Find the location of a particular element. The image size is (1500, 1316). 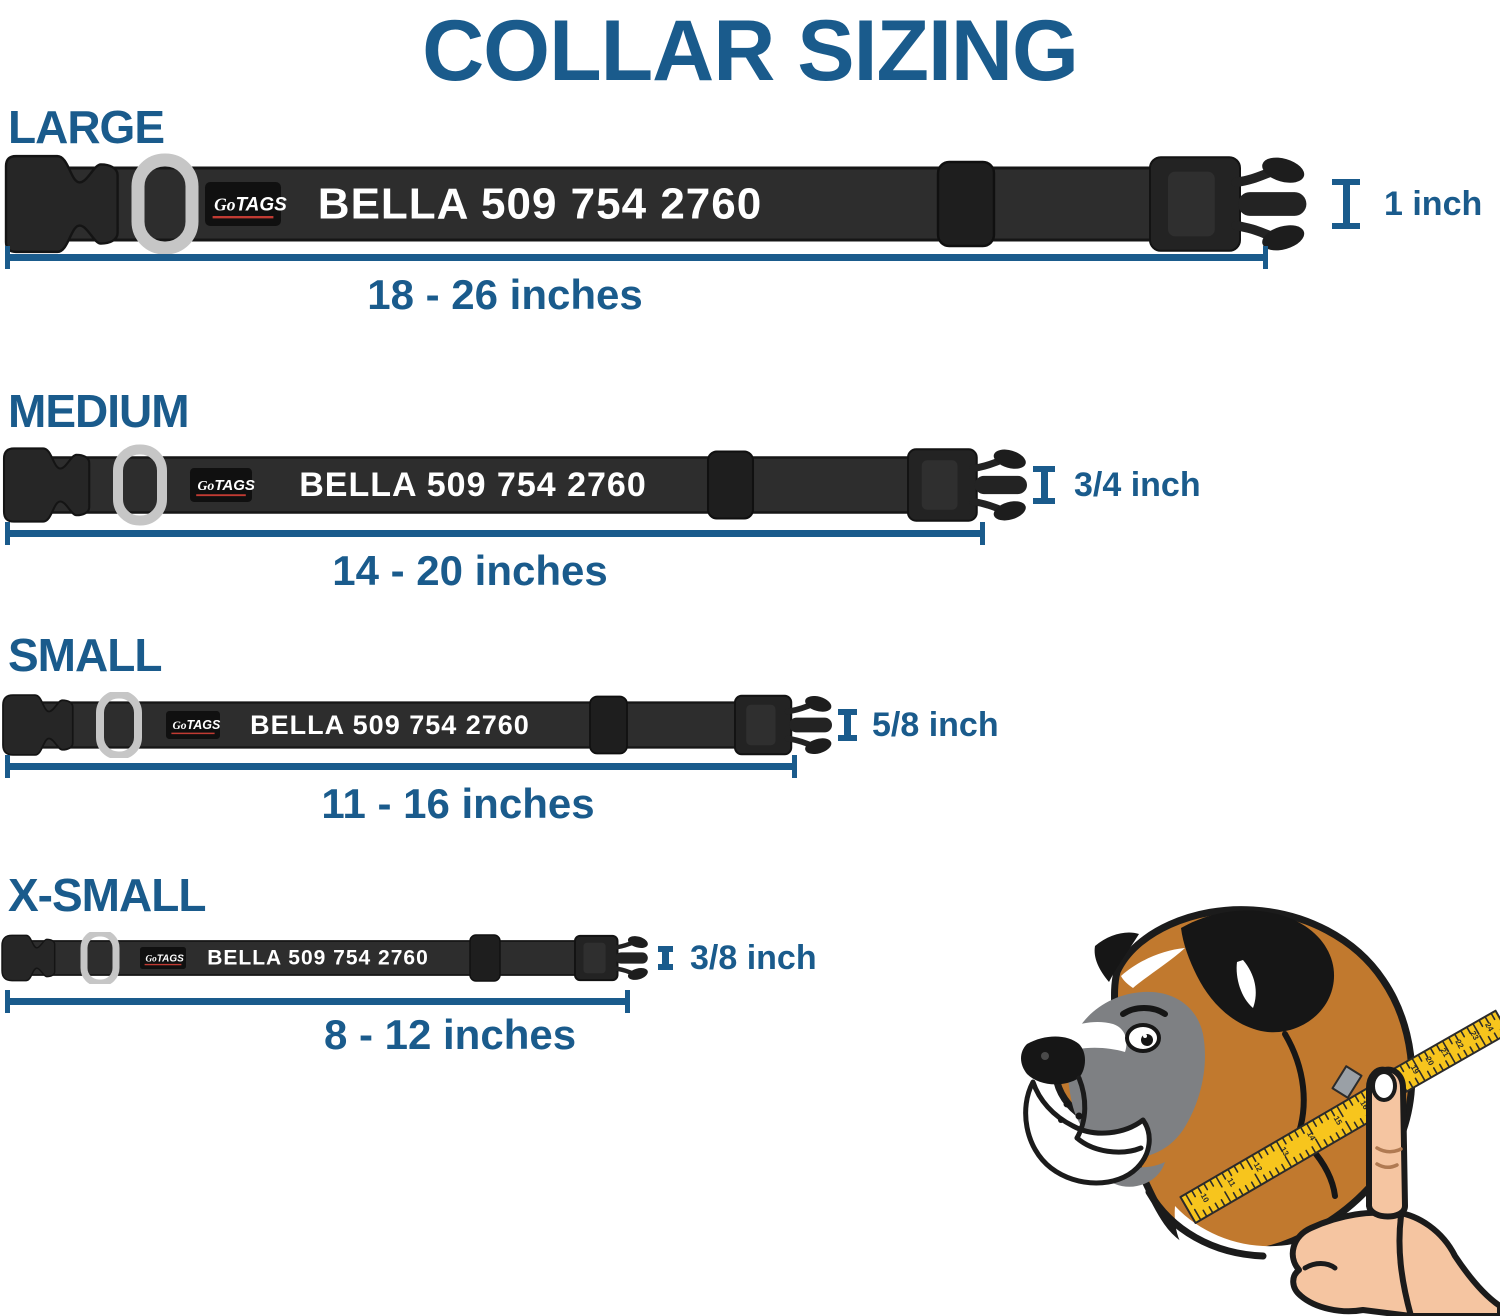

tape-metal-tip is located at coordinates (1347, 1082).